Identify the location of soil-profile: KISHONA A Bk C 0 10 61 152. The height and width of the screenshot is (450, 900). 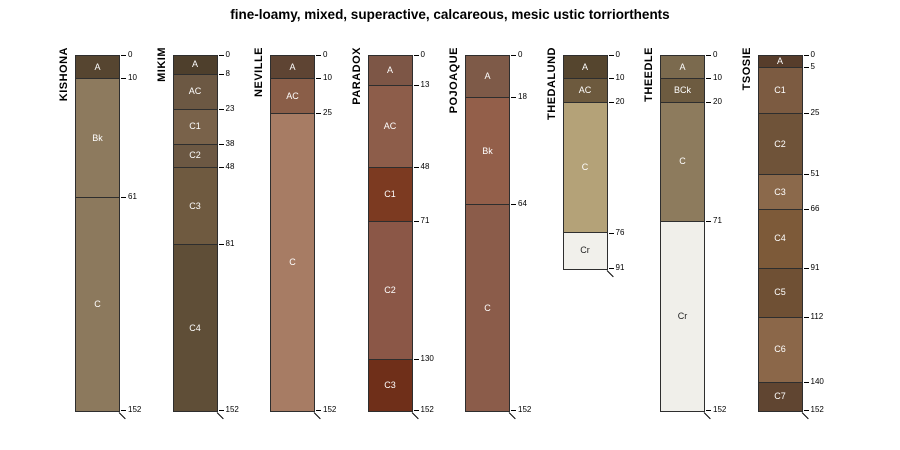
(99, 233).